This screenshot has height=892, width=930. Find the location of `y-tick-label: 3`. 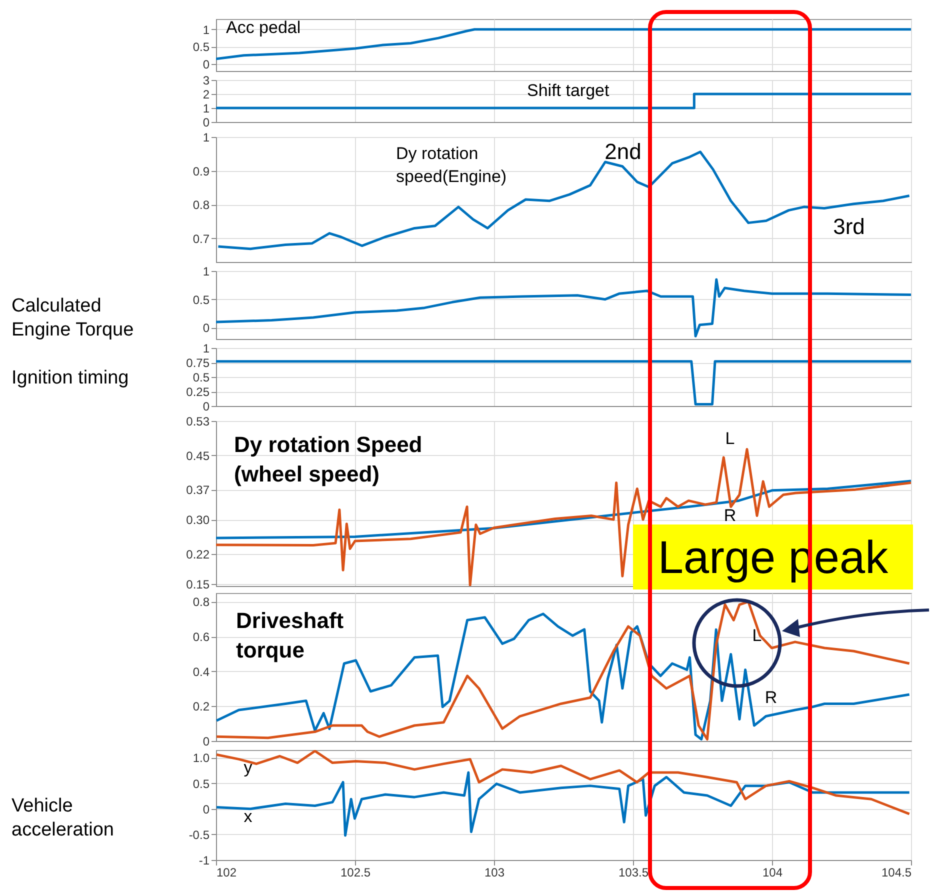

y-tick-label: 3 is located at coordinates (206, 81).